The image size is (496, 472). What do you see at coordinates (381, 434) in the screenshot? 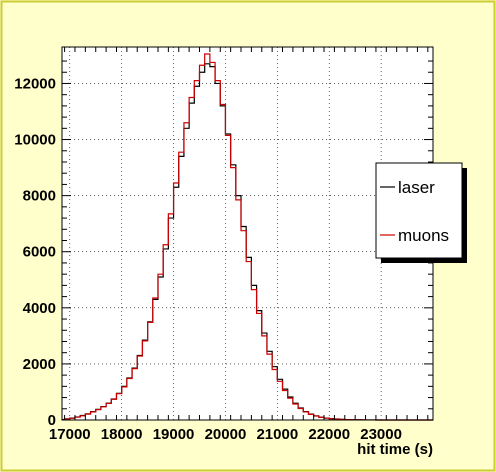
I see `x-tick-label: 23000` at bounding box center [381, 434].